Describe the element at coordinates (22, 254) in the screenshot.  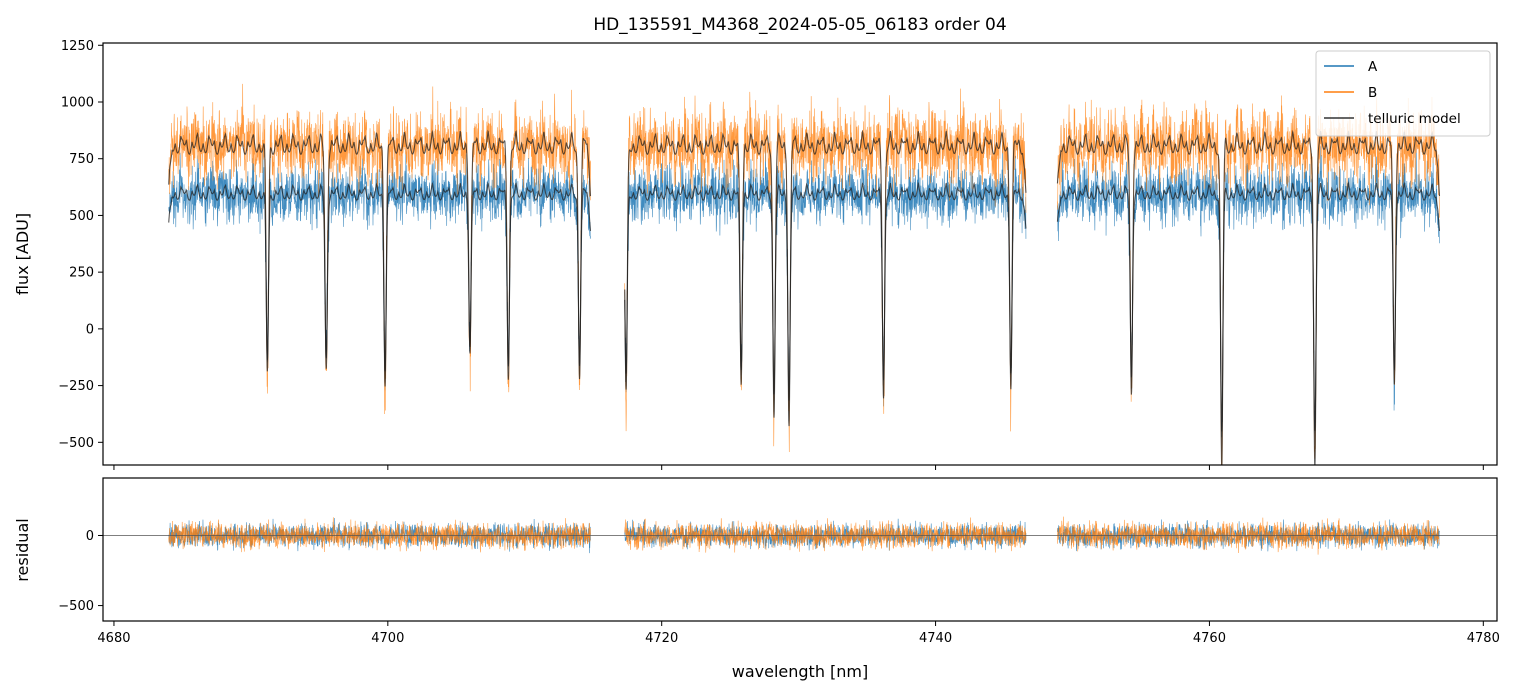
I see `y-axis-label-flux: flux [ADU]` at that location.